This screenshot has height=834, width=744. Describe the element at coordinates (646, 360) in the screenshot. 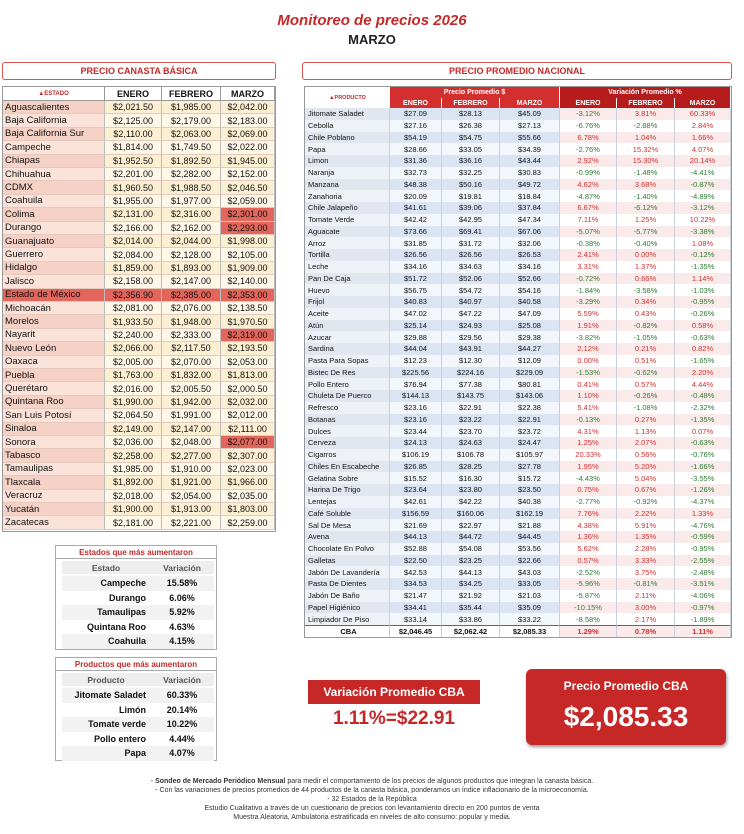

I see `variation-cell: 0.51%` at that location.